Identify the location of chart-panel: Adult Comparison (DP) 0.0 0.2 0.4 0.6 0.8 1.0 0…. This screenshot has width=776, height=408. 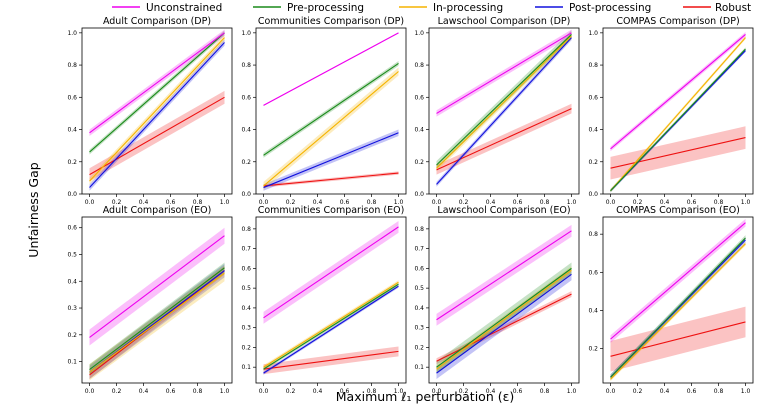
(150, 111).